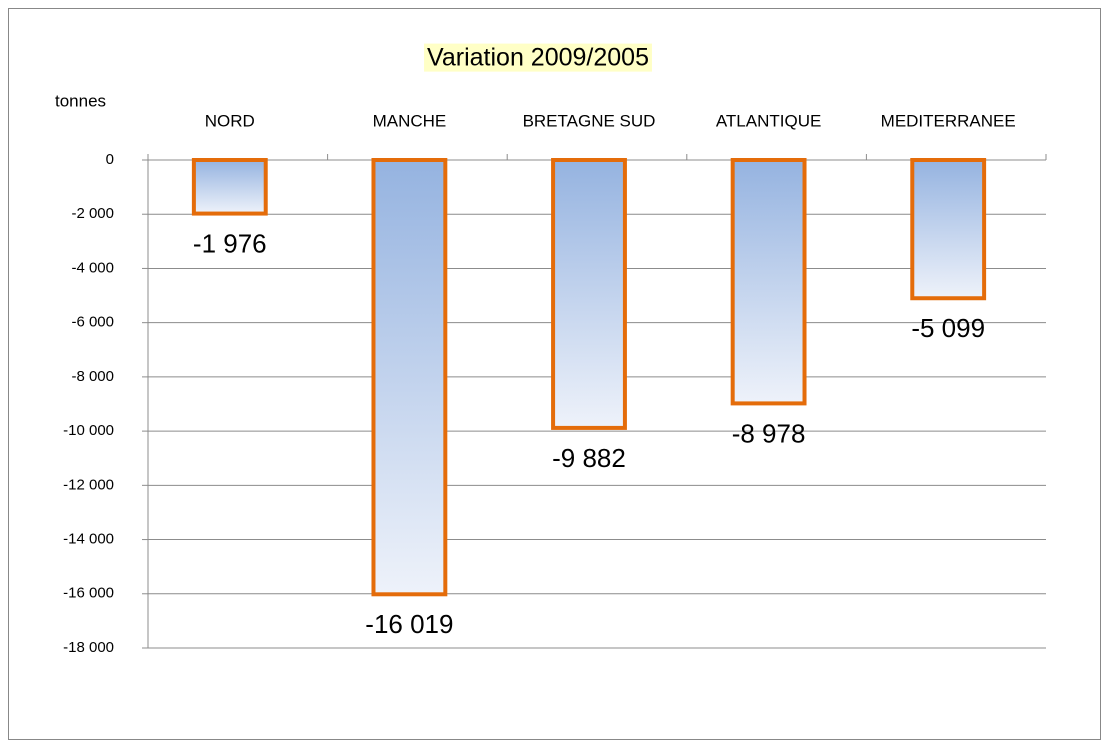  What do you see at coordinates (948, 328) in the screenshot?
I see `data-label: -5 099` at bounding box center [948, 328].